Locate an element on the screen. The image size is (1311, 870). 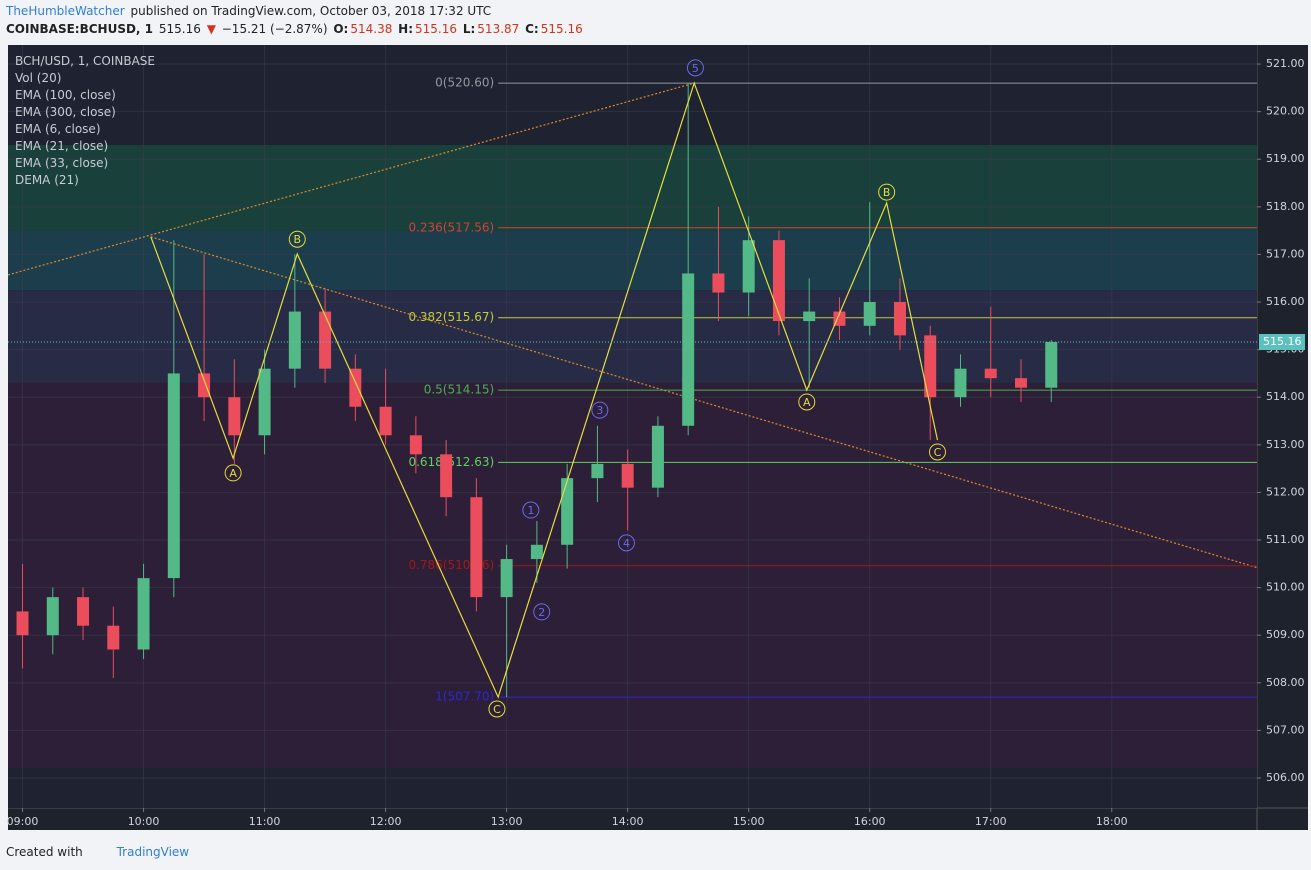
y-tick-label: 513.00 is located at coordinates (1285, 444).